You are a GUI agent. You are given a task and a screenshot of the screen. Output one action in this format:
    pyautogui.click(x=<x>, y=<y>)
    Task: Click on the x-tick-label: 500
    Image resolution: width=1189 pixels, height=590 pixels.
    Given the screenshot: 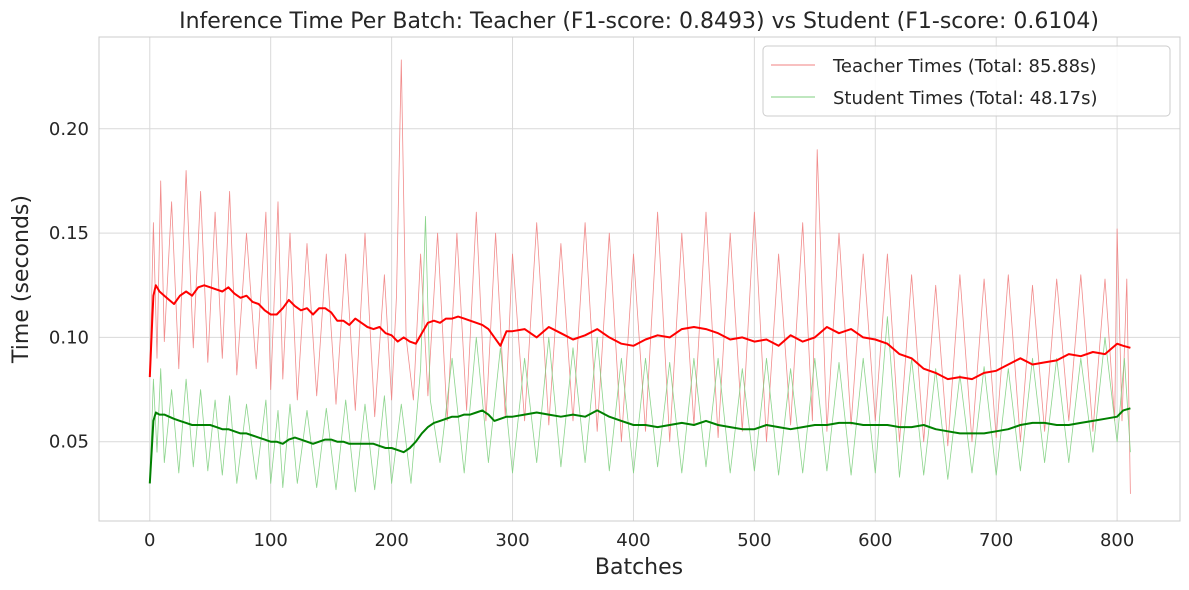 What is the action you would take?
    pyautogui.click(x=754, y=540)
    